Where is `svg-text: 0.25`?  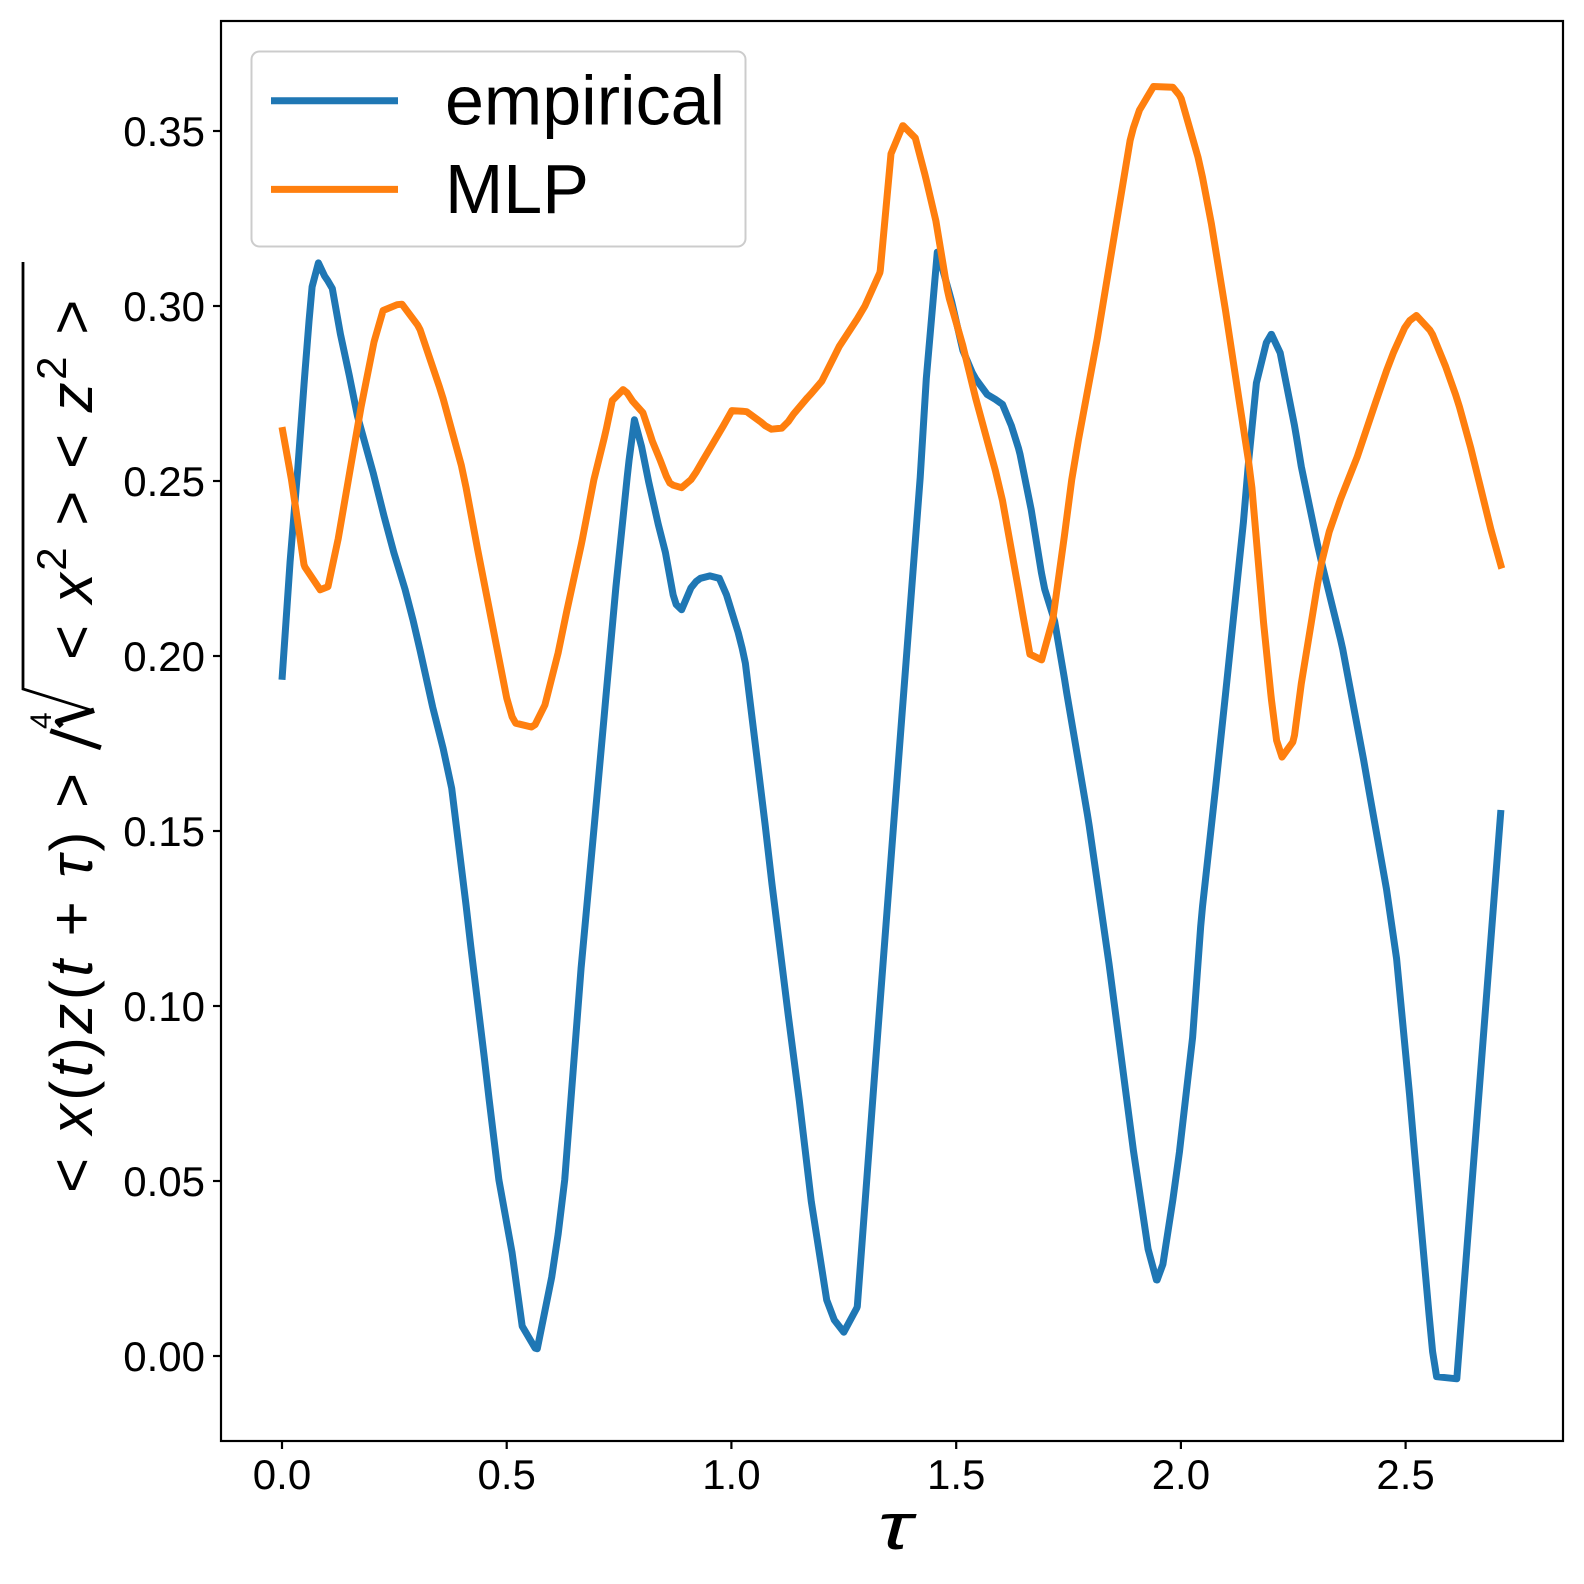 svg-text: 0.25 is located at coordinates (164, 481).